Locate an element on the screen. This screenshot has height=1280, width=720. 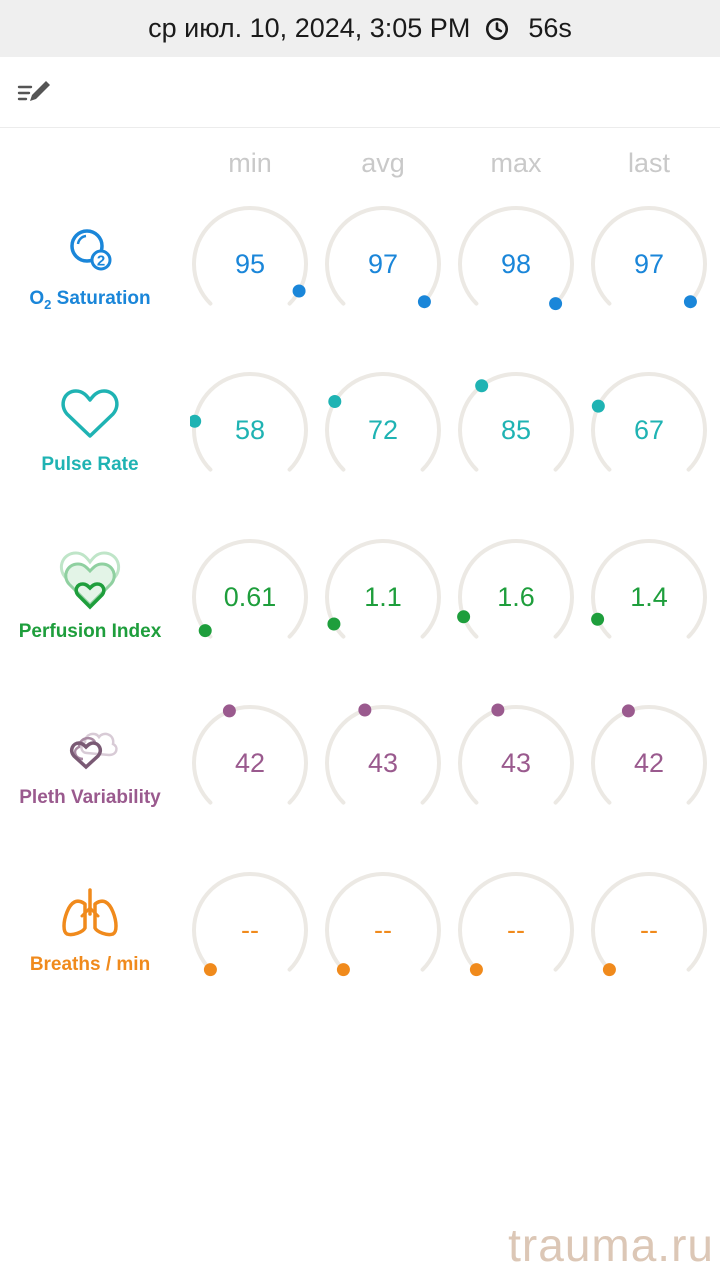
gauge-value: 98 is located at coordinates (516, 263).